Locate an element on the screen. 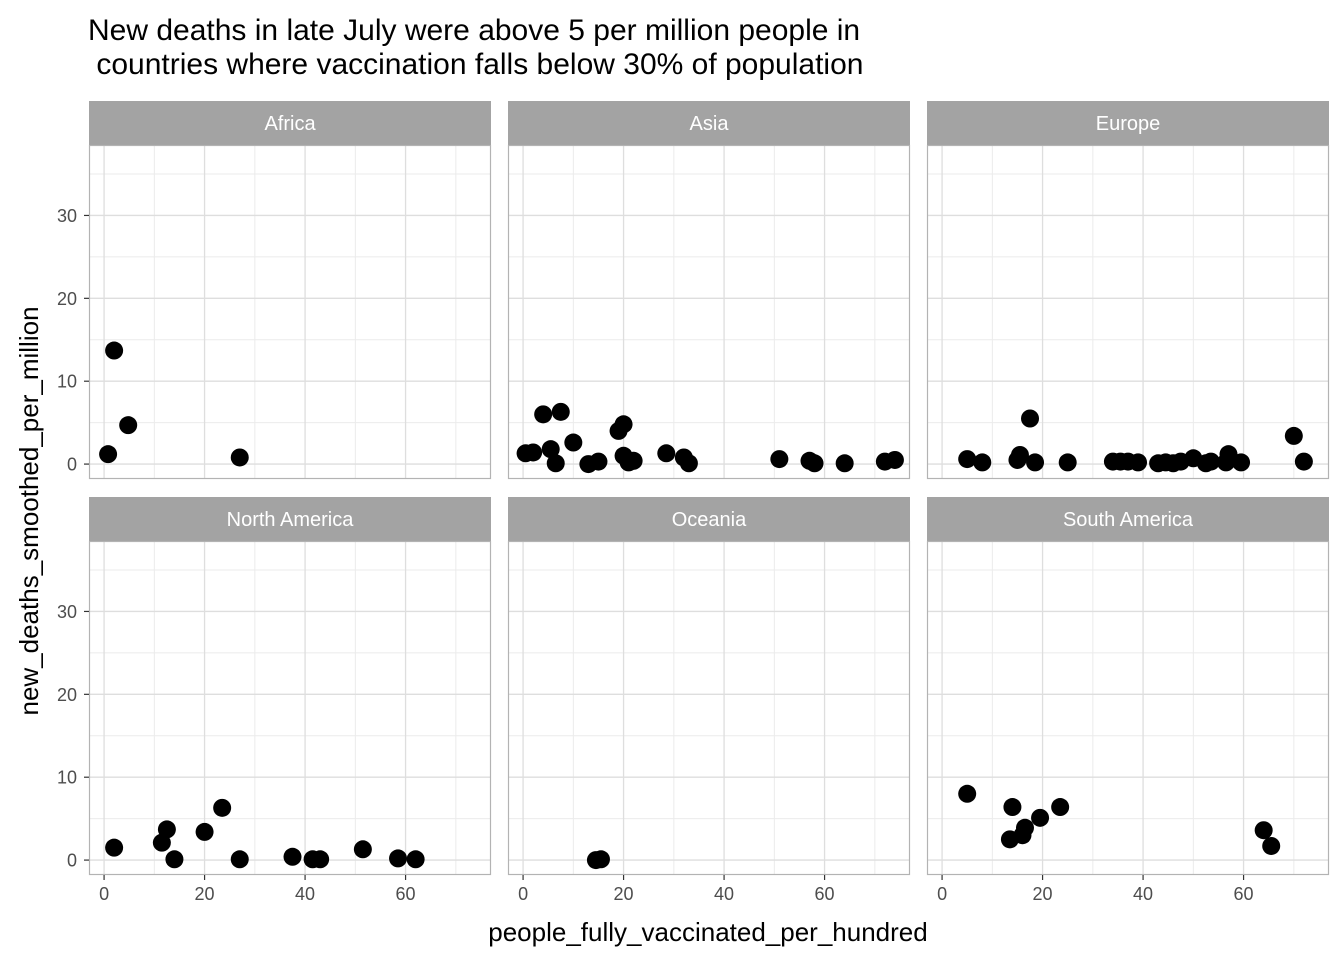 The height and width of the screenshot is (960, 1344). x-axis-title: people_fully_vaccinated_per_hundred is located at coordinates (707, 932).